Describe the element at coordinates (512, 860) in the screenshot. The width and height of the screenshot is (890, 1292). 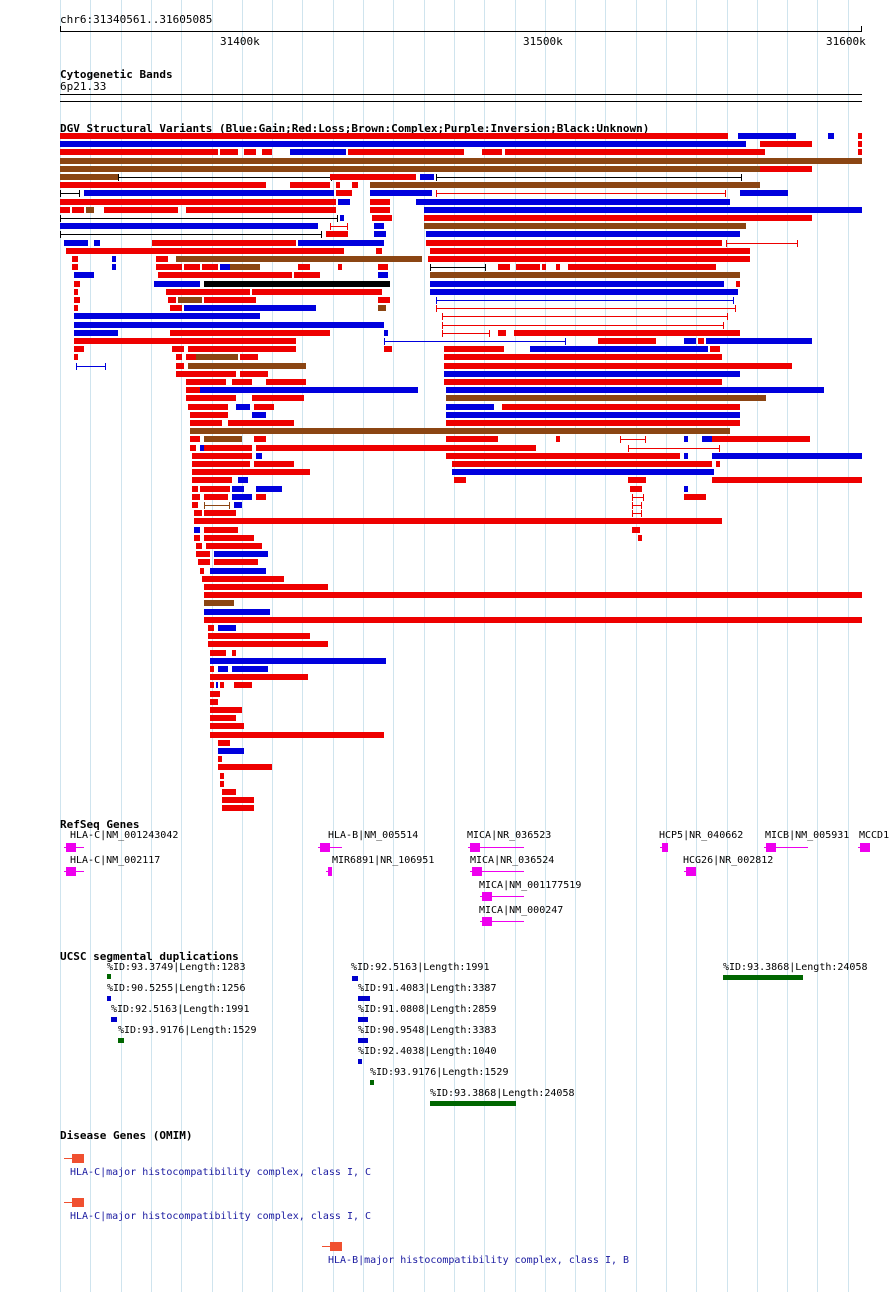
I see `gene-label-mica-2: MICA|NR_036524` at that location.